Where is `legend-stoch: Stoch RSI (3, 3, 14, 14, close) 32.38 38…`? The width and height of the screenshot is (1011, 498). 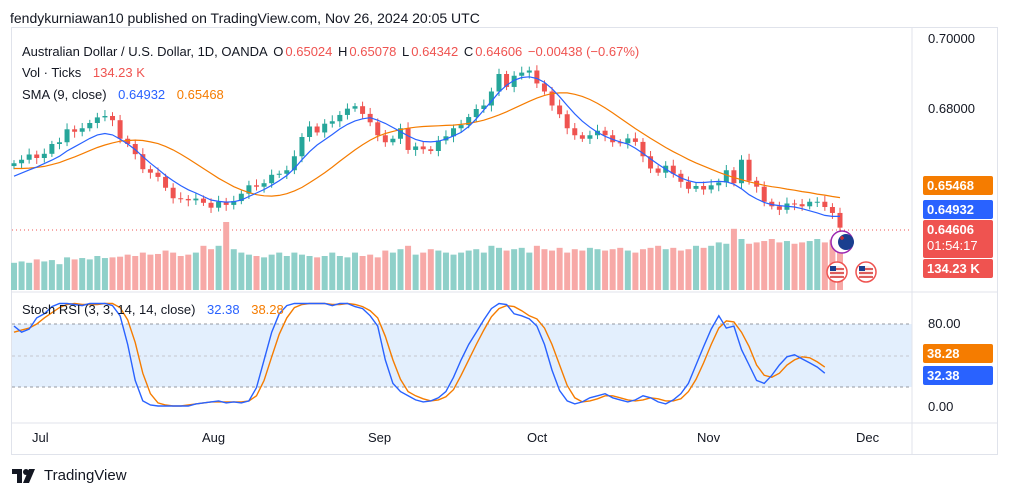 legend-stoch: Stoch RSI (3, 3, 14, 14, close) 32.38 38… is located at coordinates (154, 309).